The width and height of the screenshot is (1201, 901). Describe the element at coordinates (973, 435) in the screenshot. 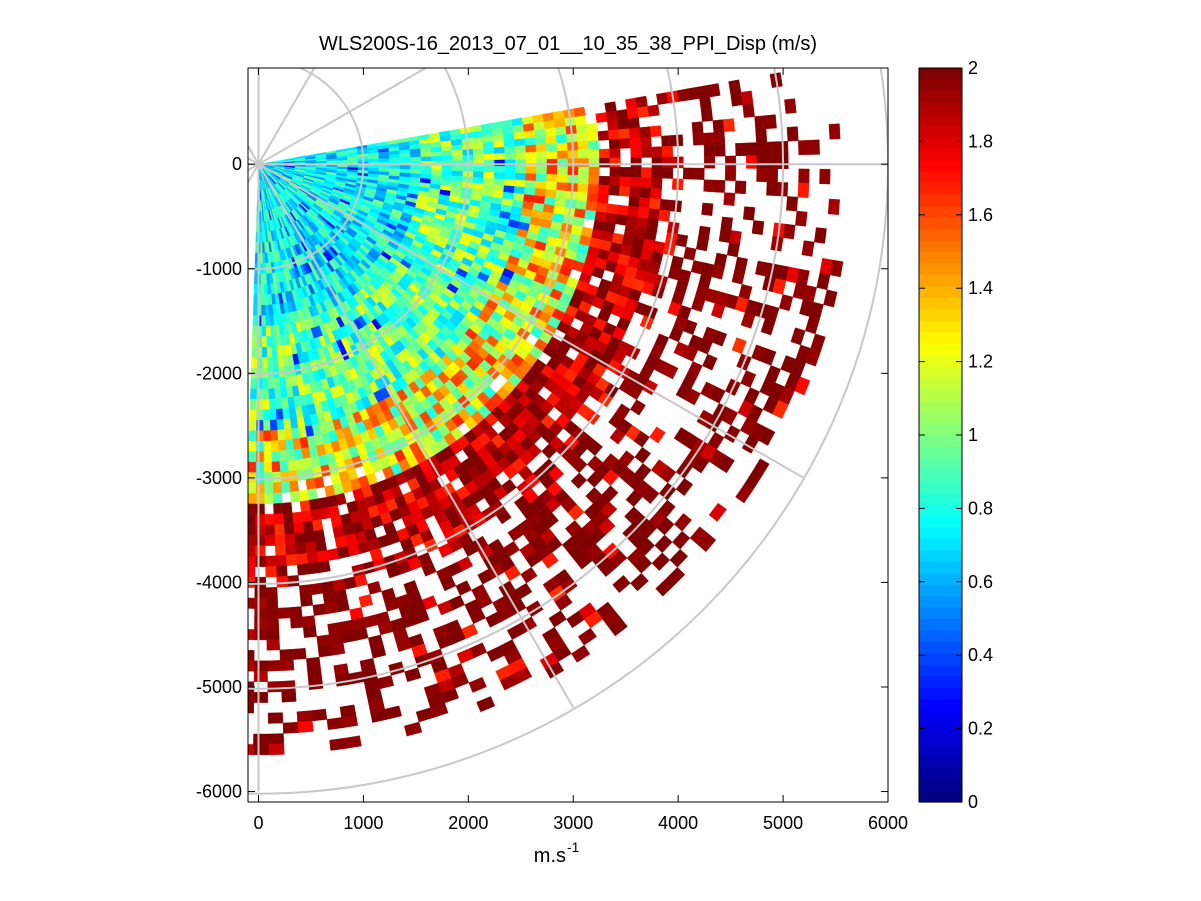

I see `colorbar-tick-label: 1` at that location.